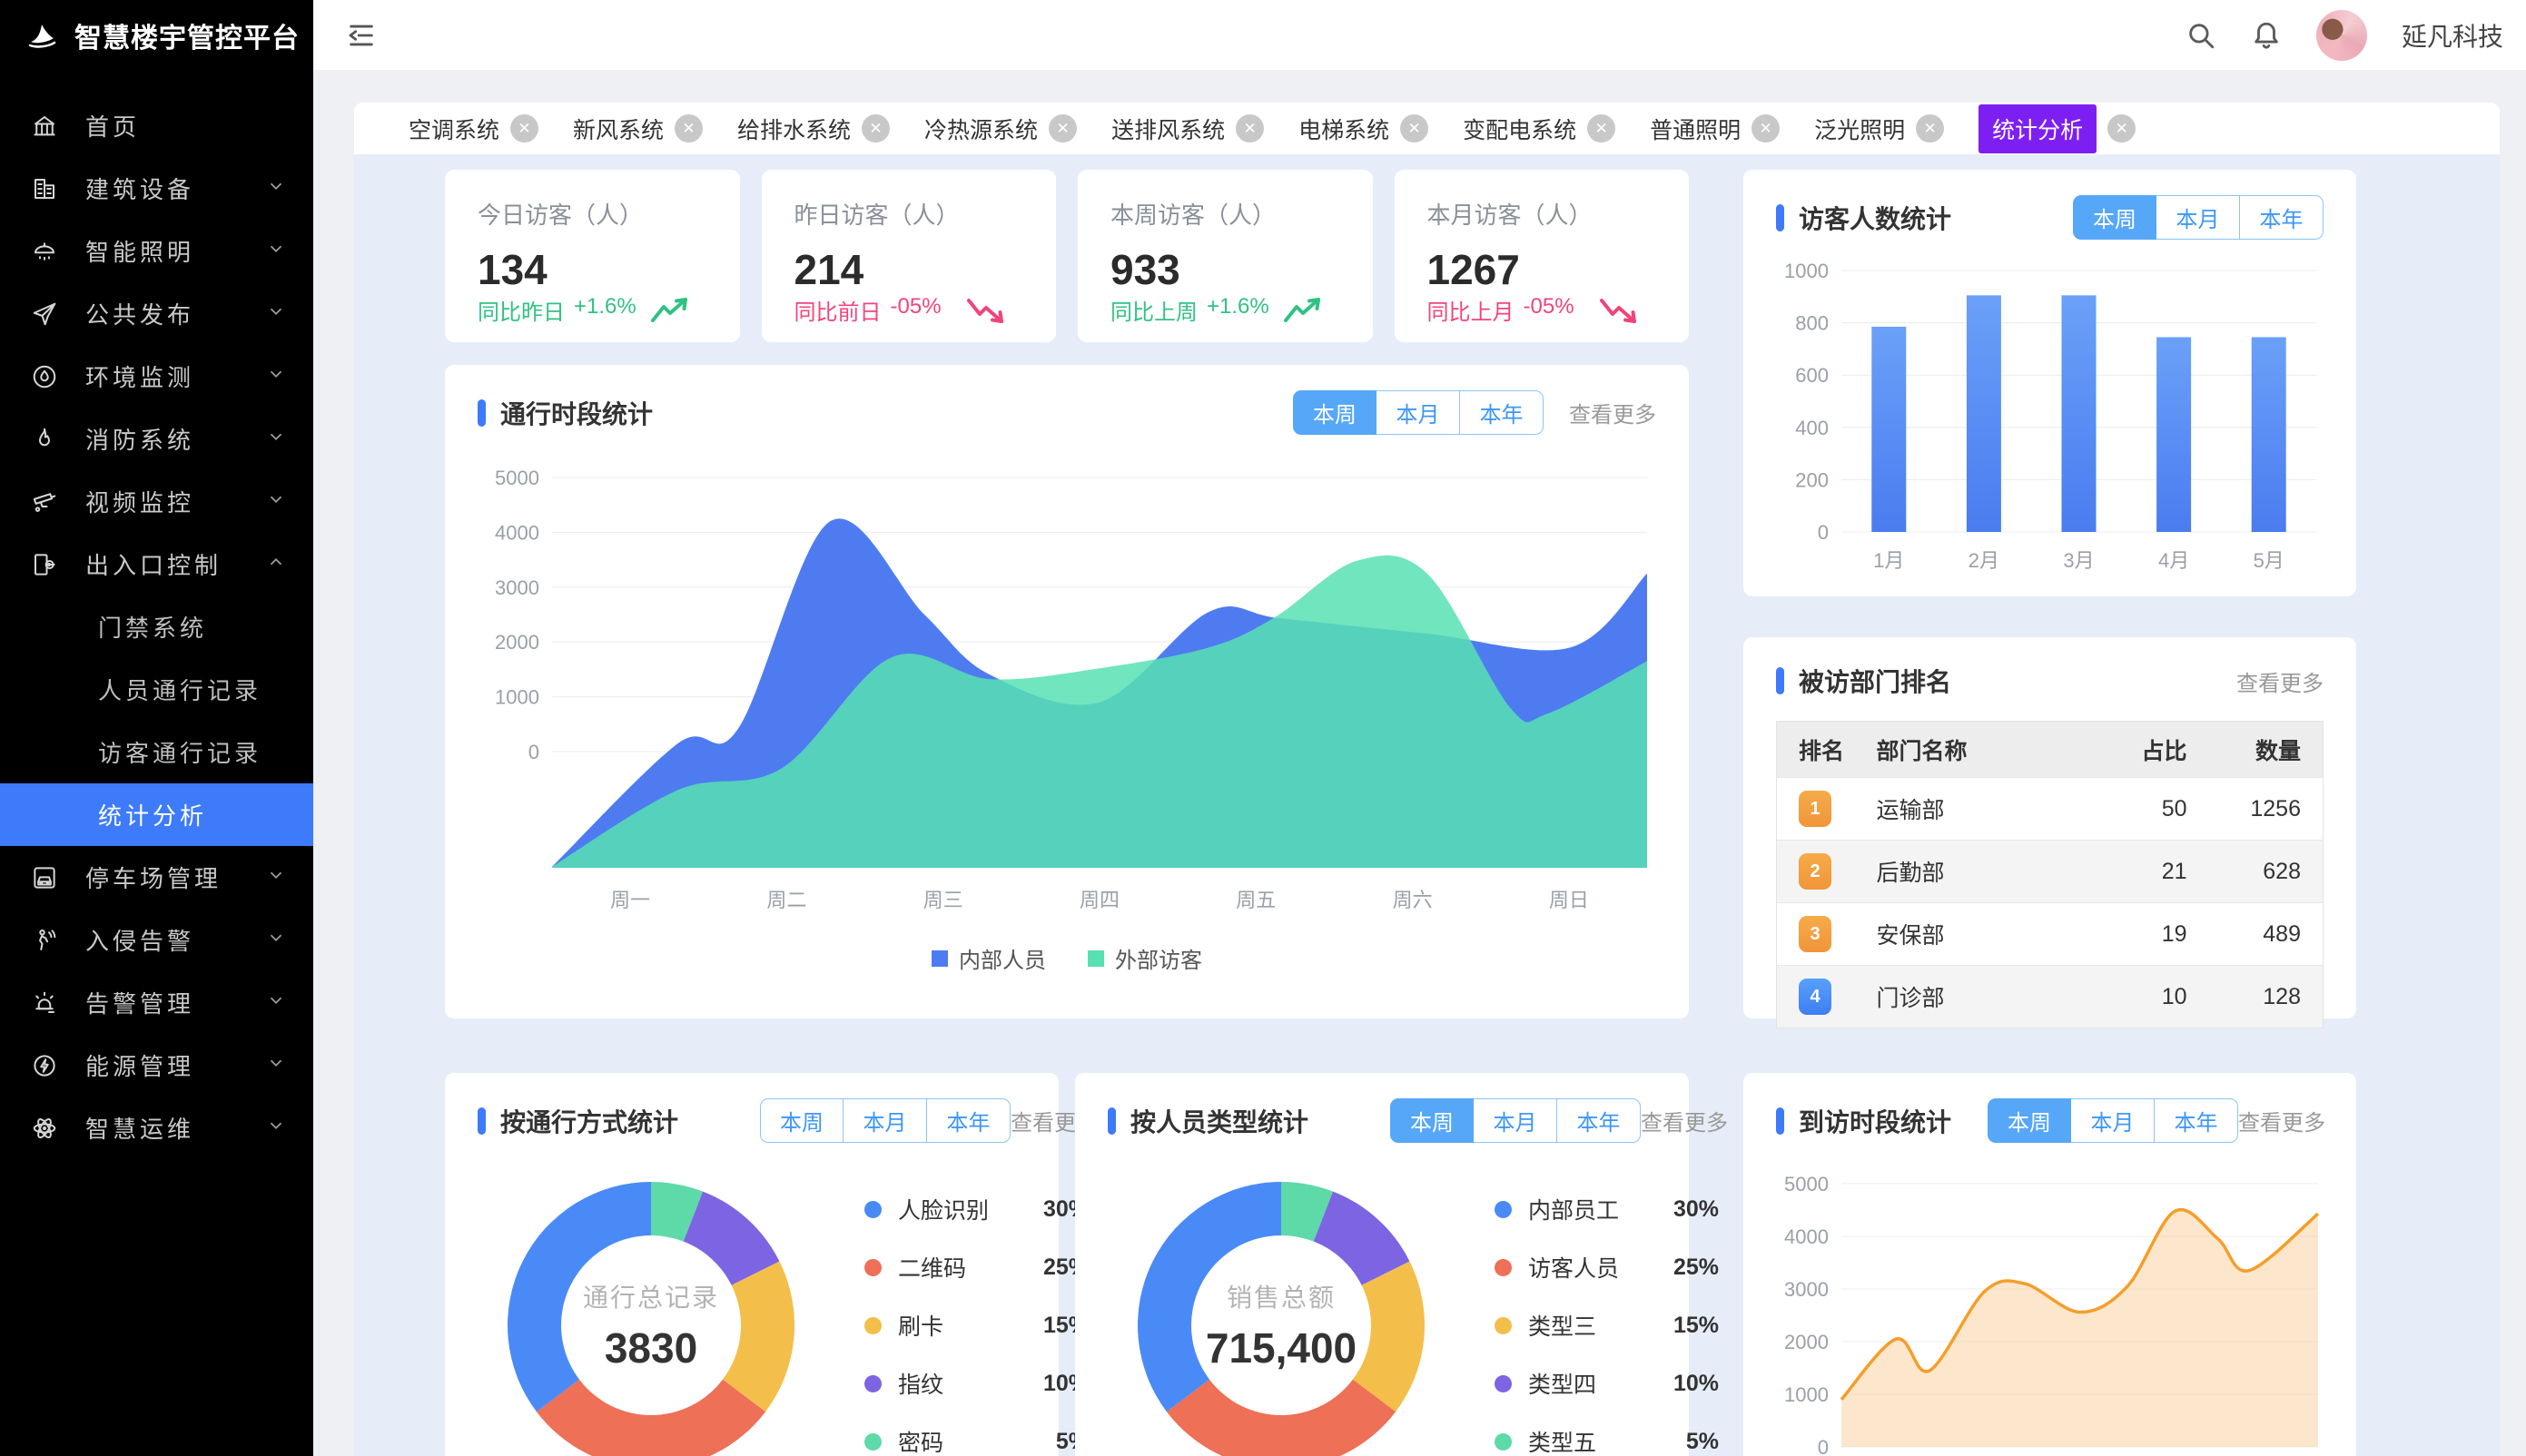 Image resolution: width=2526 pixels, height=1456 pixels. I want to click on rank-badge: 4, so click(1815, 997).